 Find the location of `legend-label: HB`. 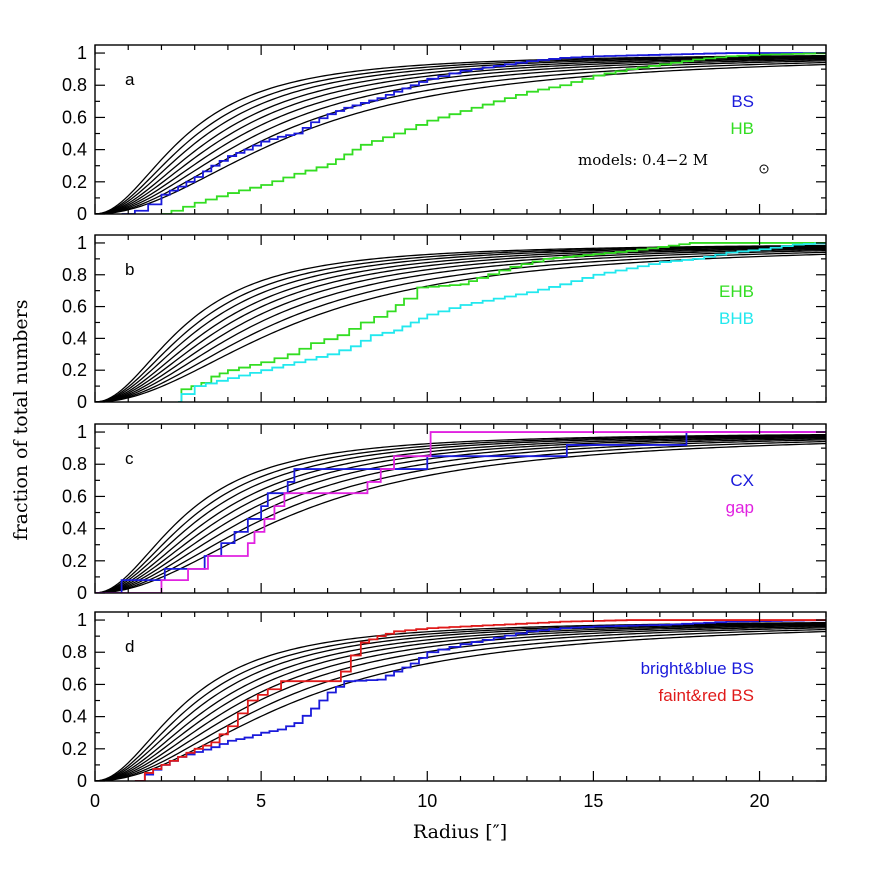

legend-label: HB is located at coordinates (742, 128).